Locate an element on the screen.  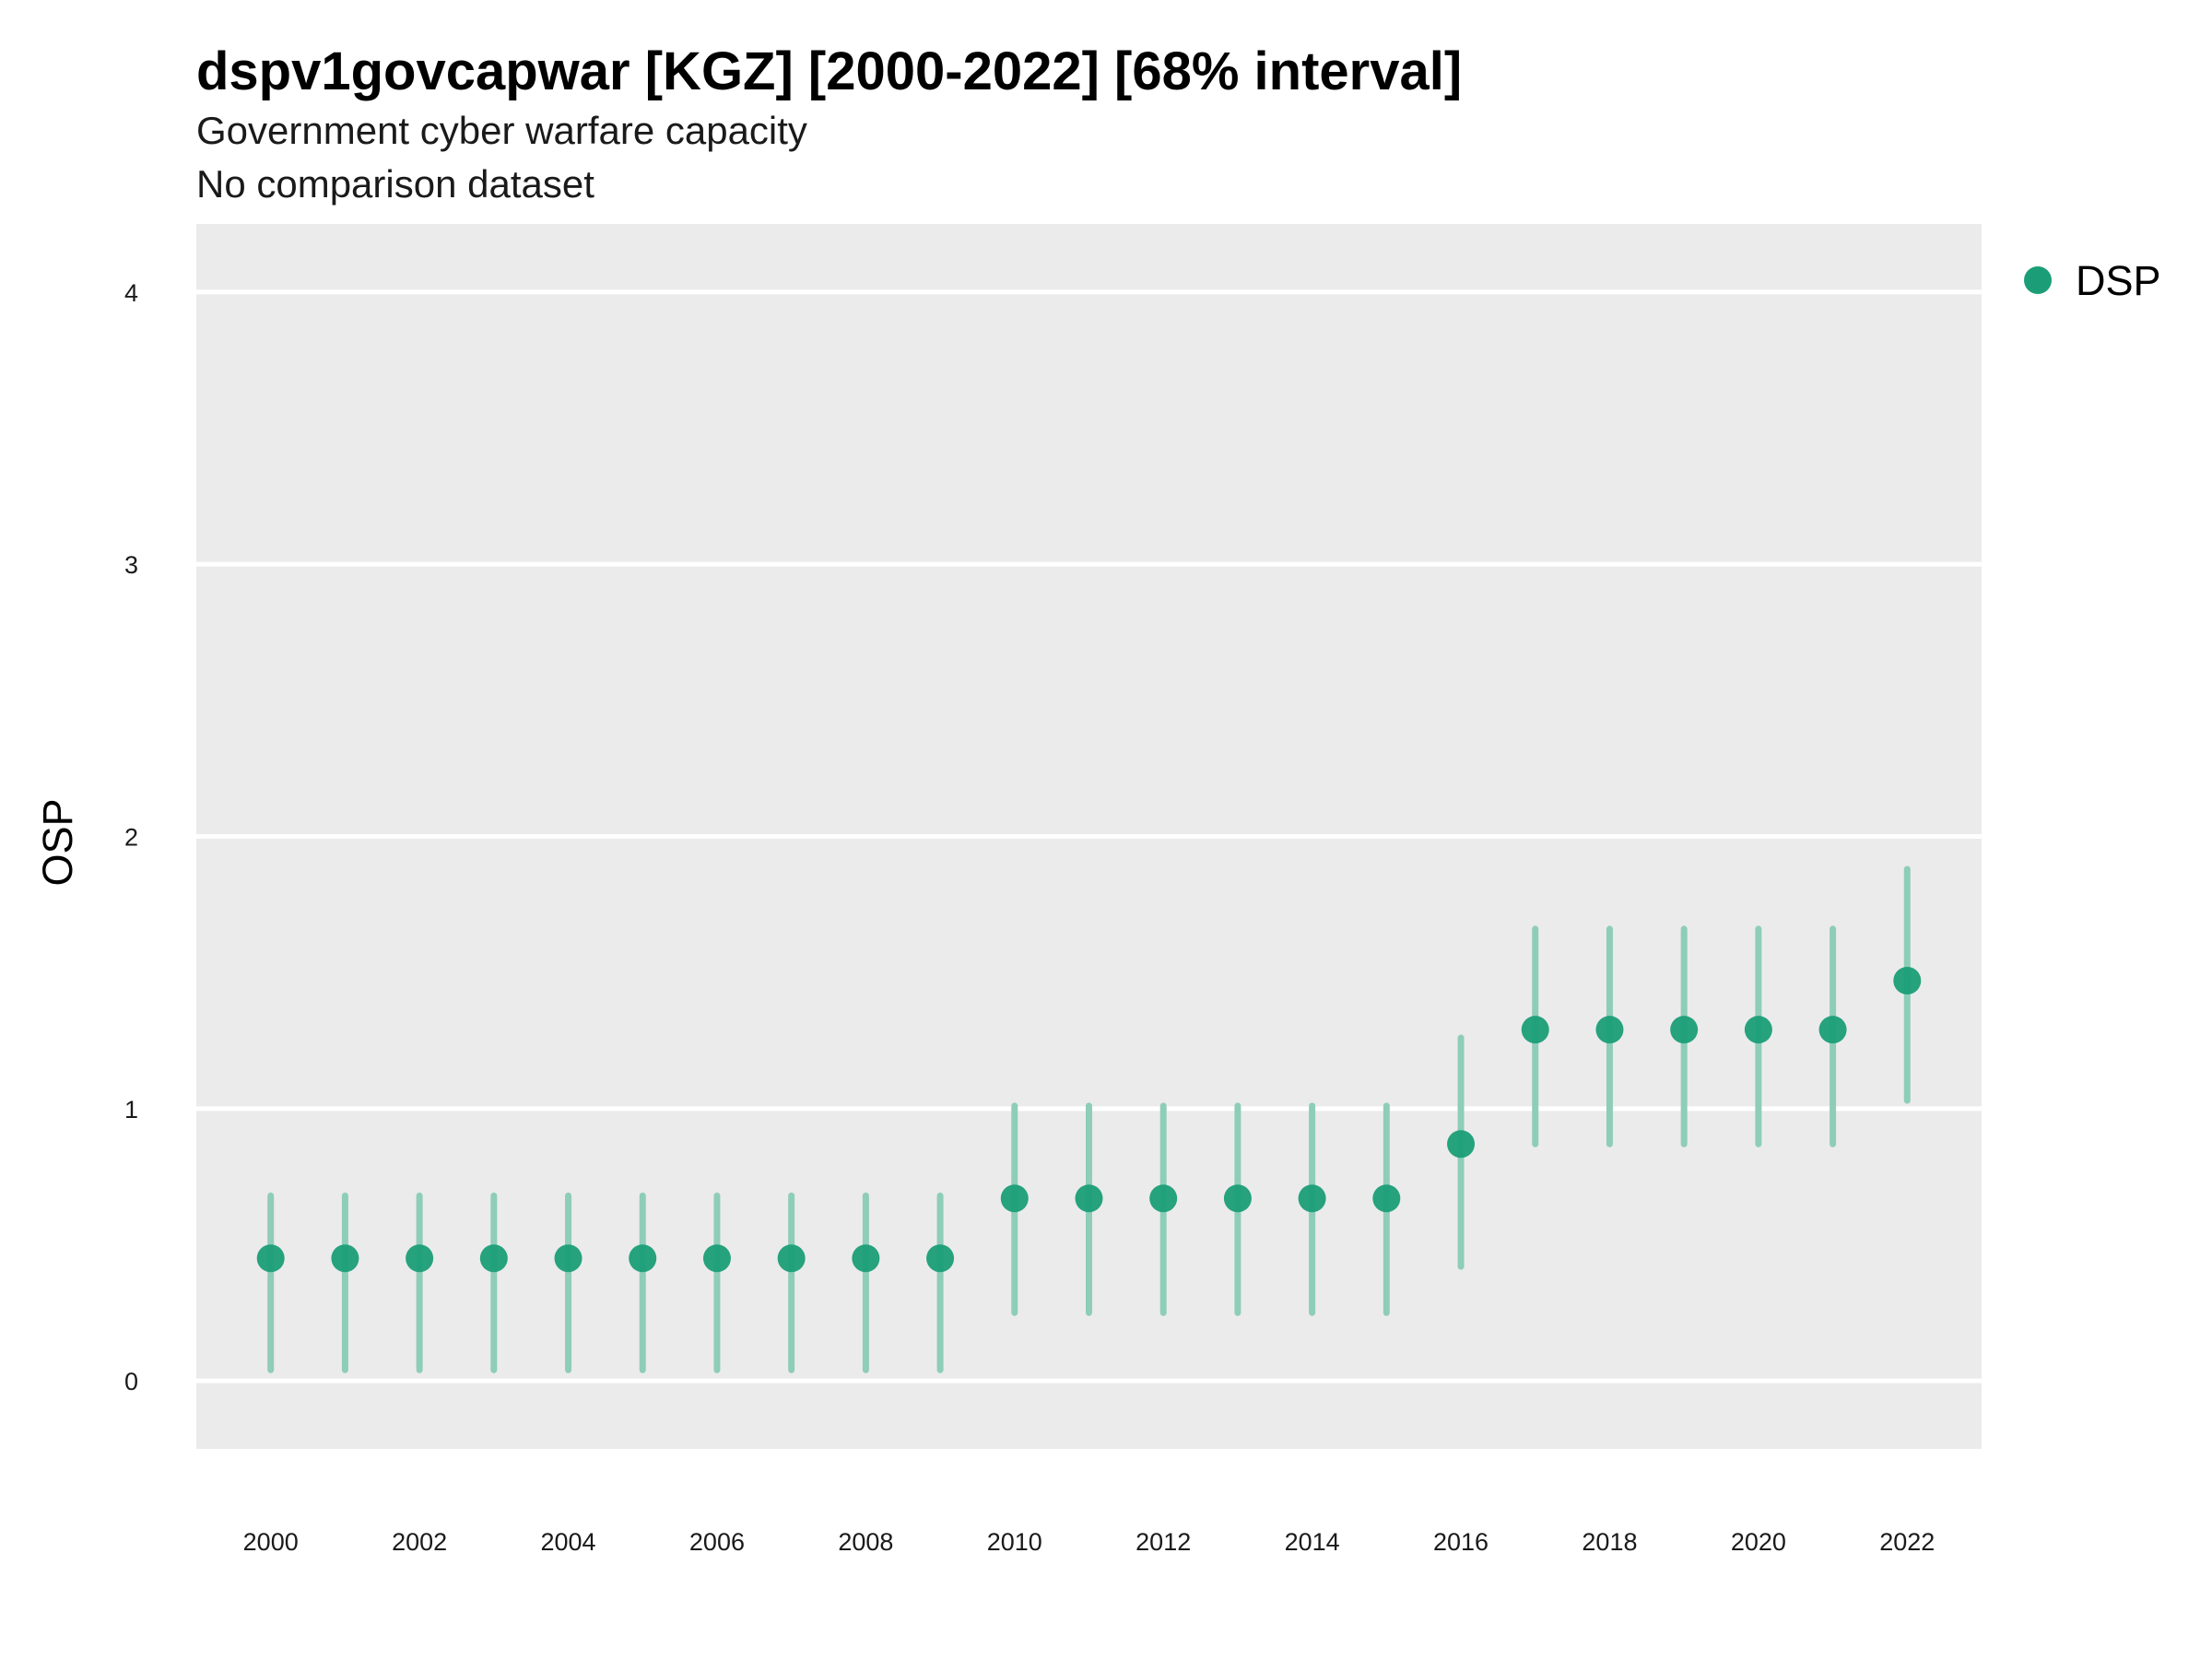
y-axis-label: OSP is located at coordinates (57, 842).